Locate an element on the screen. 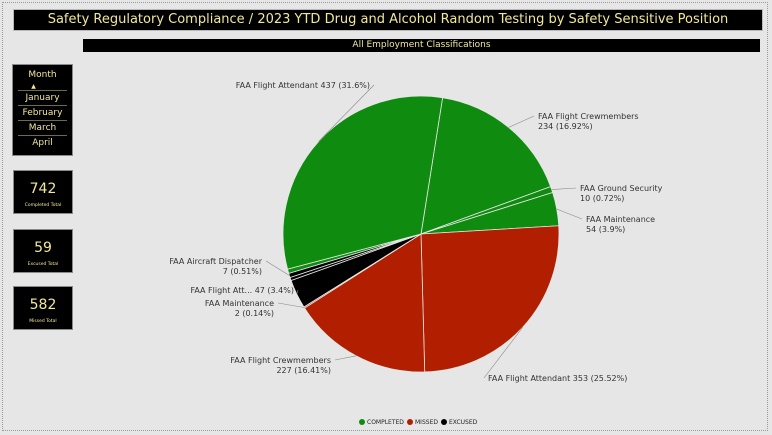 This screenshot has height=435, width=772. month-slicer: Month ▲ January February March April is located at coordinates (42, 110).